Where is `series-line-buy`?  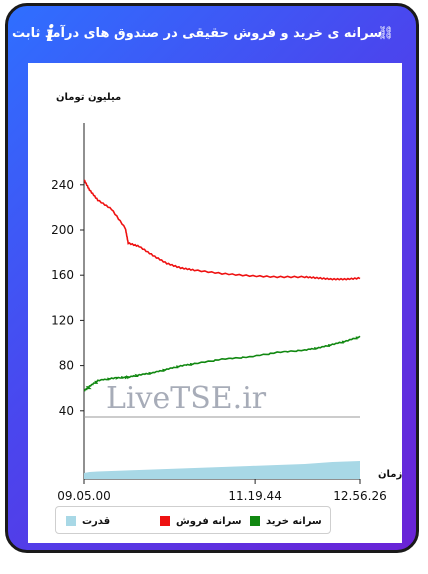
series-line-buy is located at coordinates (222, 363).